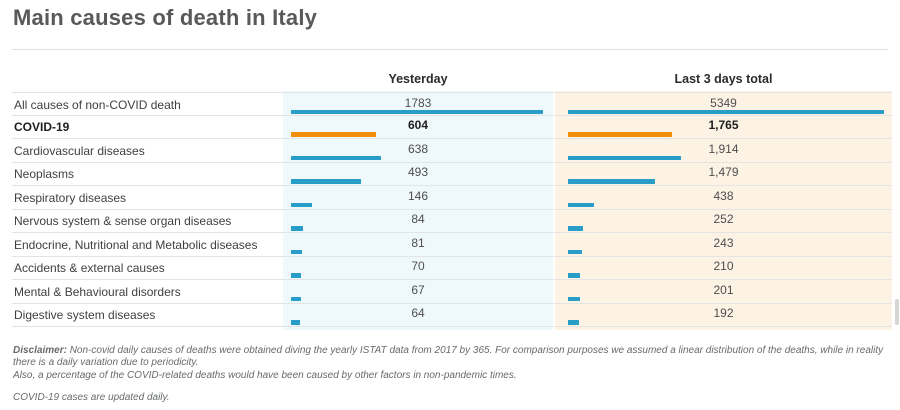  Describe the element at coordinates (418, 125) in the screenshot. I see `row-value-yesterday: 604` at that location.